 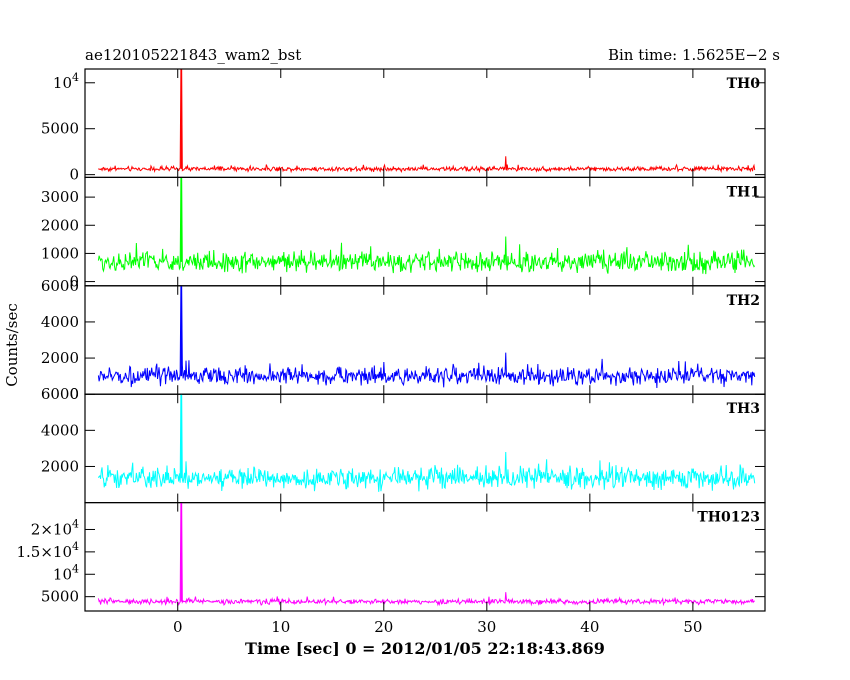 I want to click on panel-th0: 0 5000 104 TH0, so click(x=403, y=126).